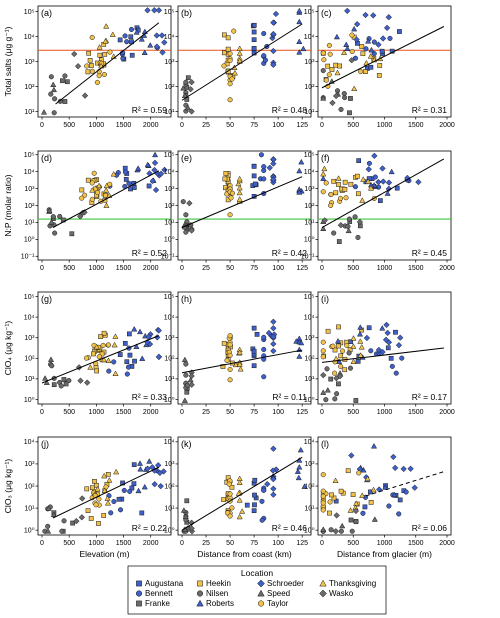  What do you see at coordinates (254, 412) in the screenshot?
I see `x-tick-label: 75` at bounding box center [254, 412].